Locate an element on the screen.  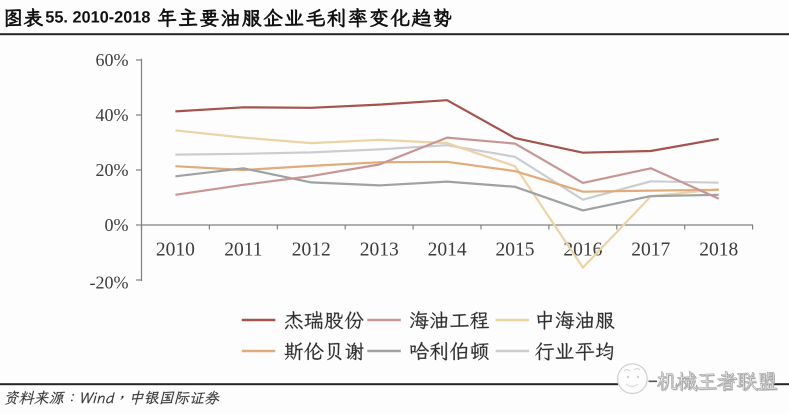
svg-text: -20% is located at coordinates (109, 283).